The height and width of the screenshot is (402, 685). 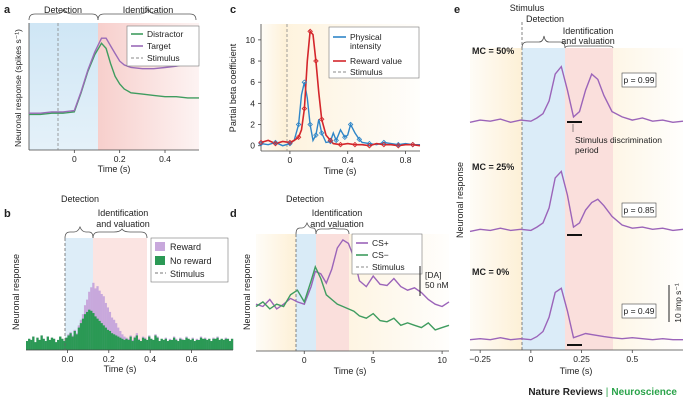 What do you see at coordinates (644, 392) in the screenshot?
I see `journal-name: Neuroscience` at bounding box center [644, 392].